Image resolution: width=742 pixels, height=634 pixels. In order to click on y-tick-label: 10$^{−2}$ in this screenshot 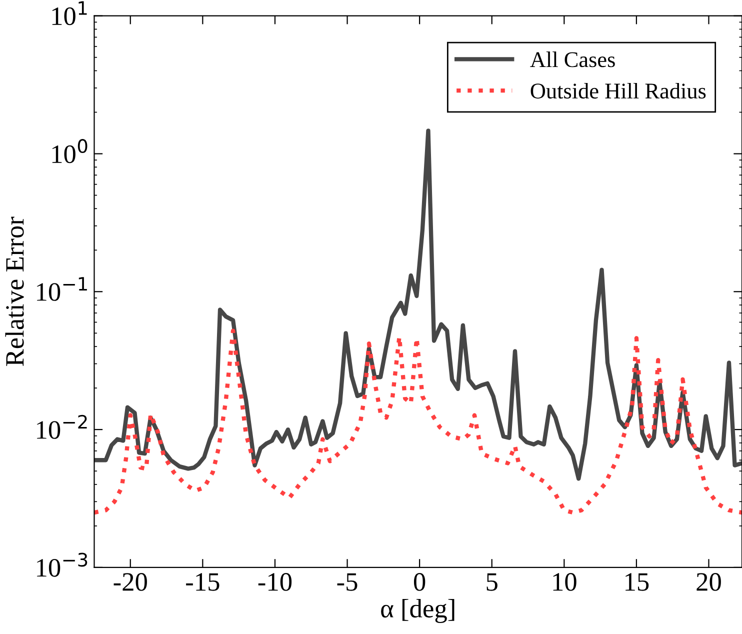, I will do `click(62, 426)`.